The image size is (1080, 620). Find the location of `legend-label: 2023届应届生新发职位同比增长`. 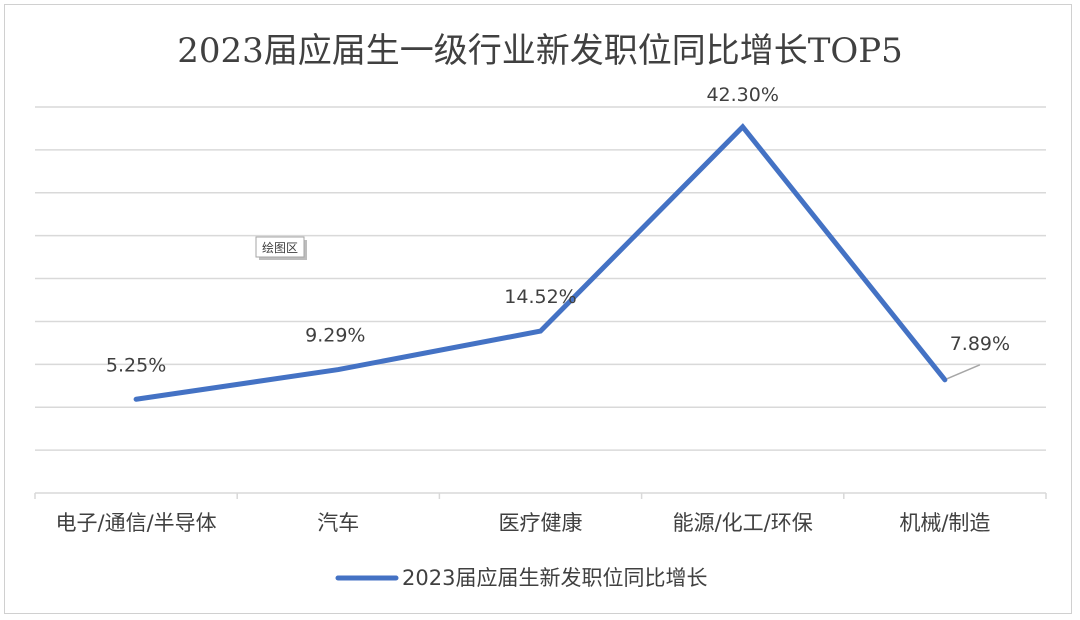

legend-label: 2023届应届生新发职位同比增长 is located at coordinates (554, 578).